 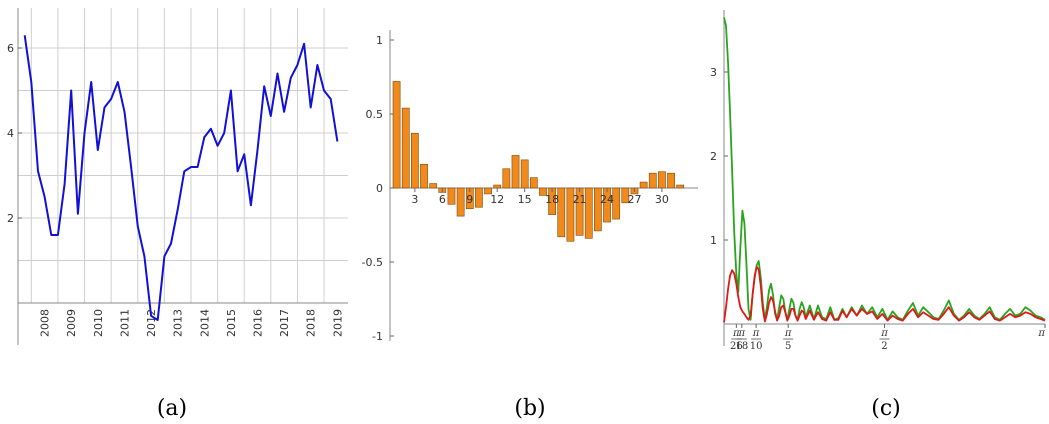 I want to click on caption-c: (c), so click(x=886, y=408).